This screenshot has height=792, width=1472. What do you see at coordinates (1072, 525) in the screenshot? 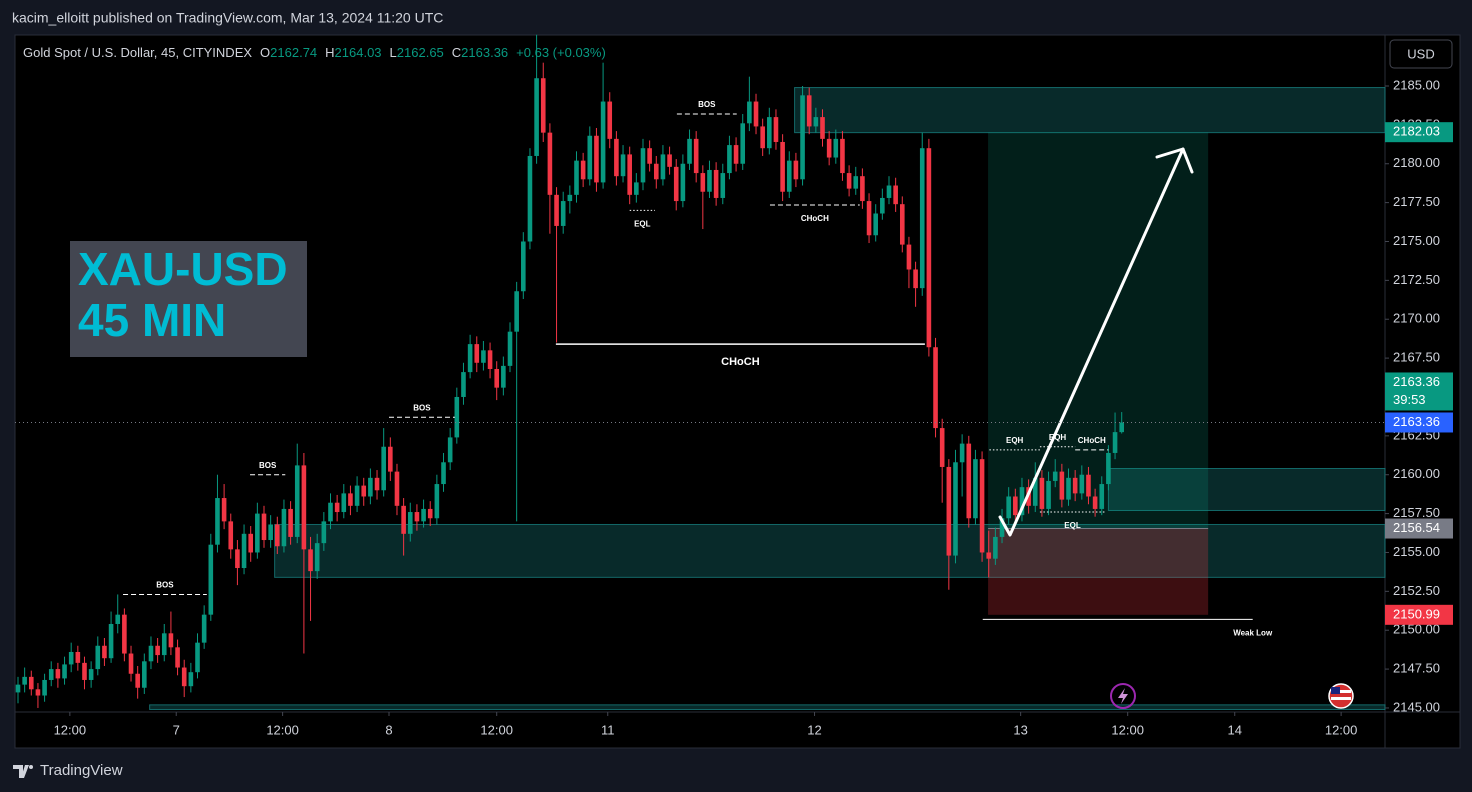
I see `structure-label: EQL` at bounding box center [1072, 525].